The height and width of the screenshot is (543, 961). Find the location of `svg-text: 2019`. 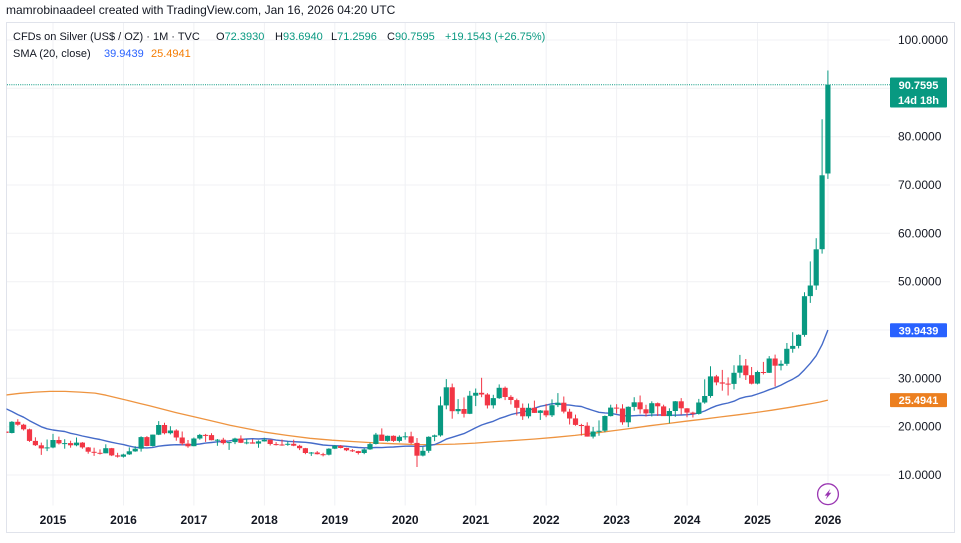

svg-text: 2019 is located at coordinates (334, 520).